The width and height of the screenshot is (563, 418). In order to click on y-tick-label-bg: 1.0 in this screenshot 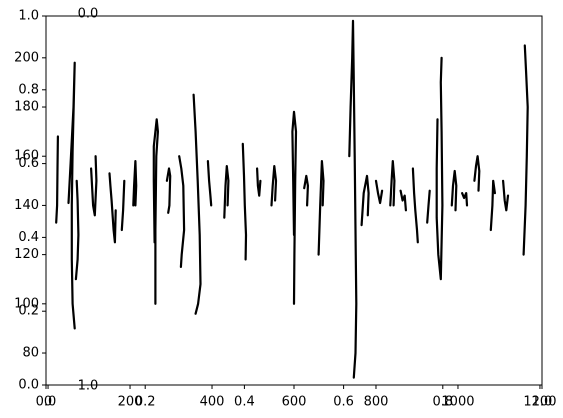, I will do `click(28, 16)`.